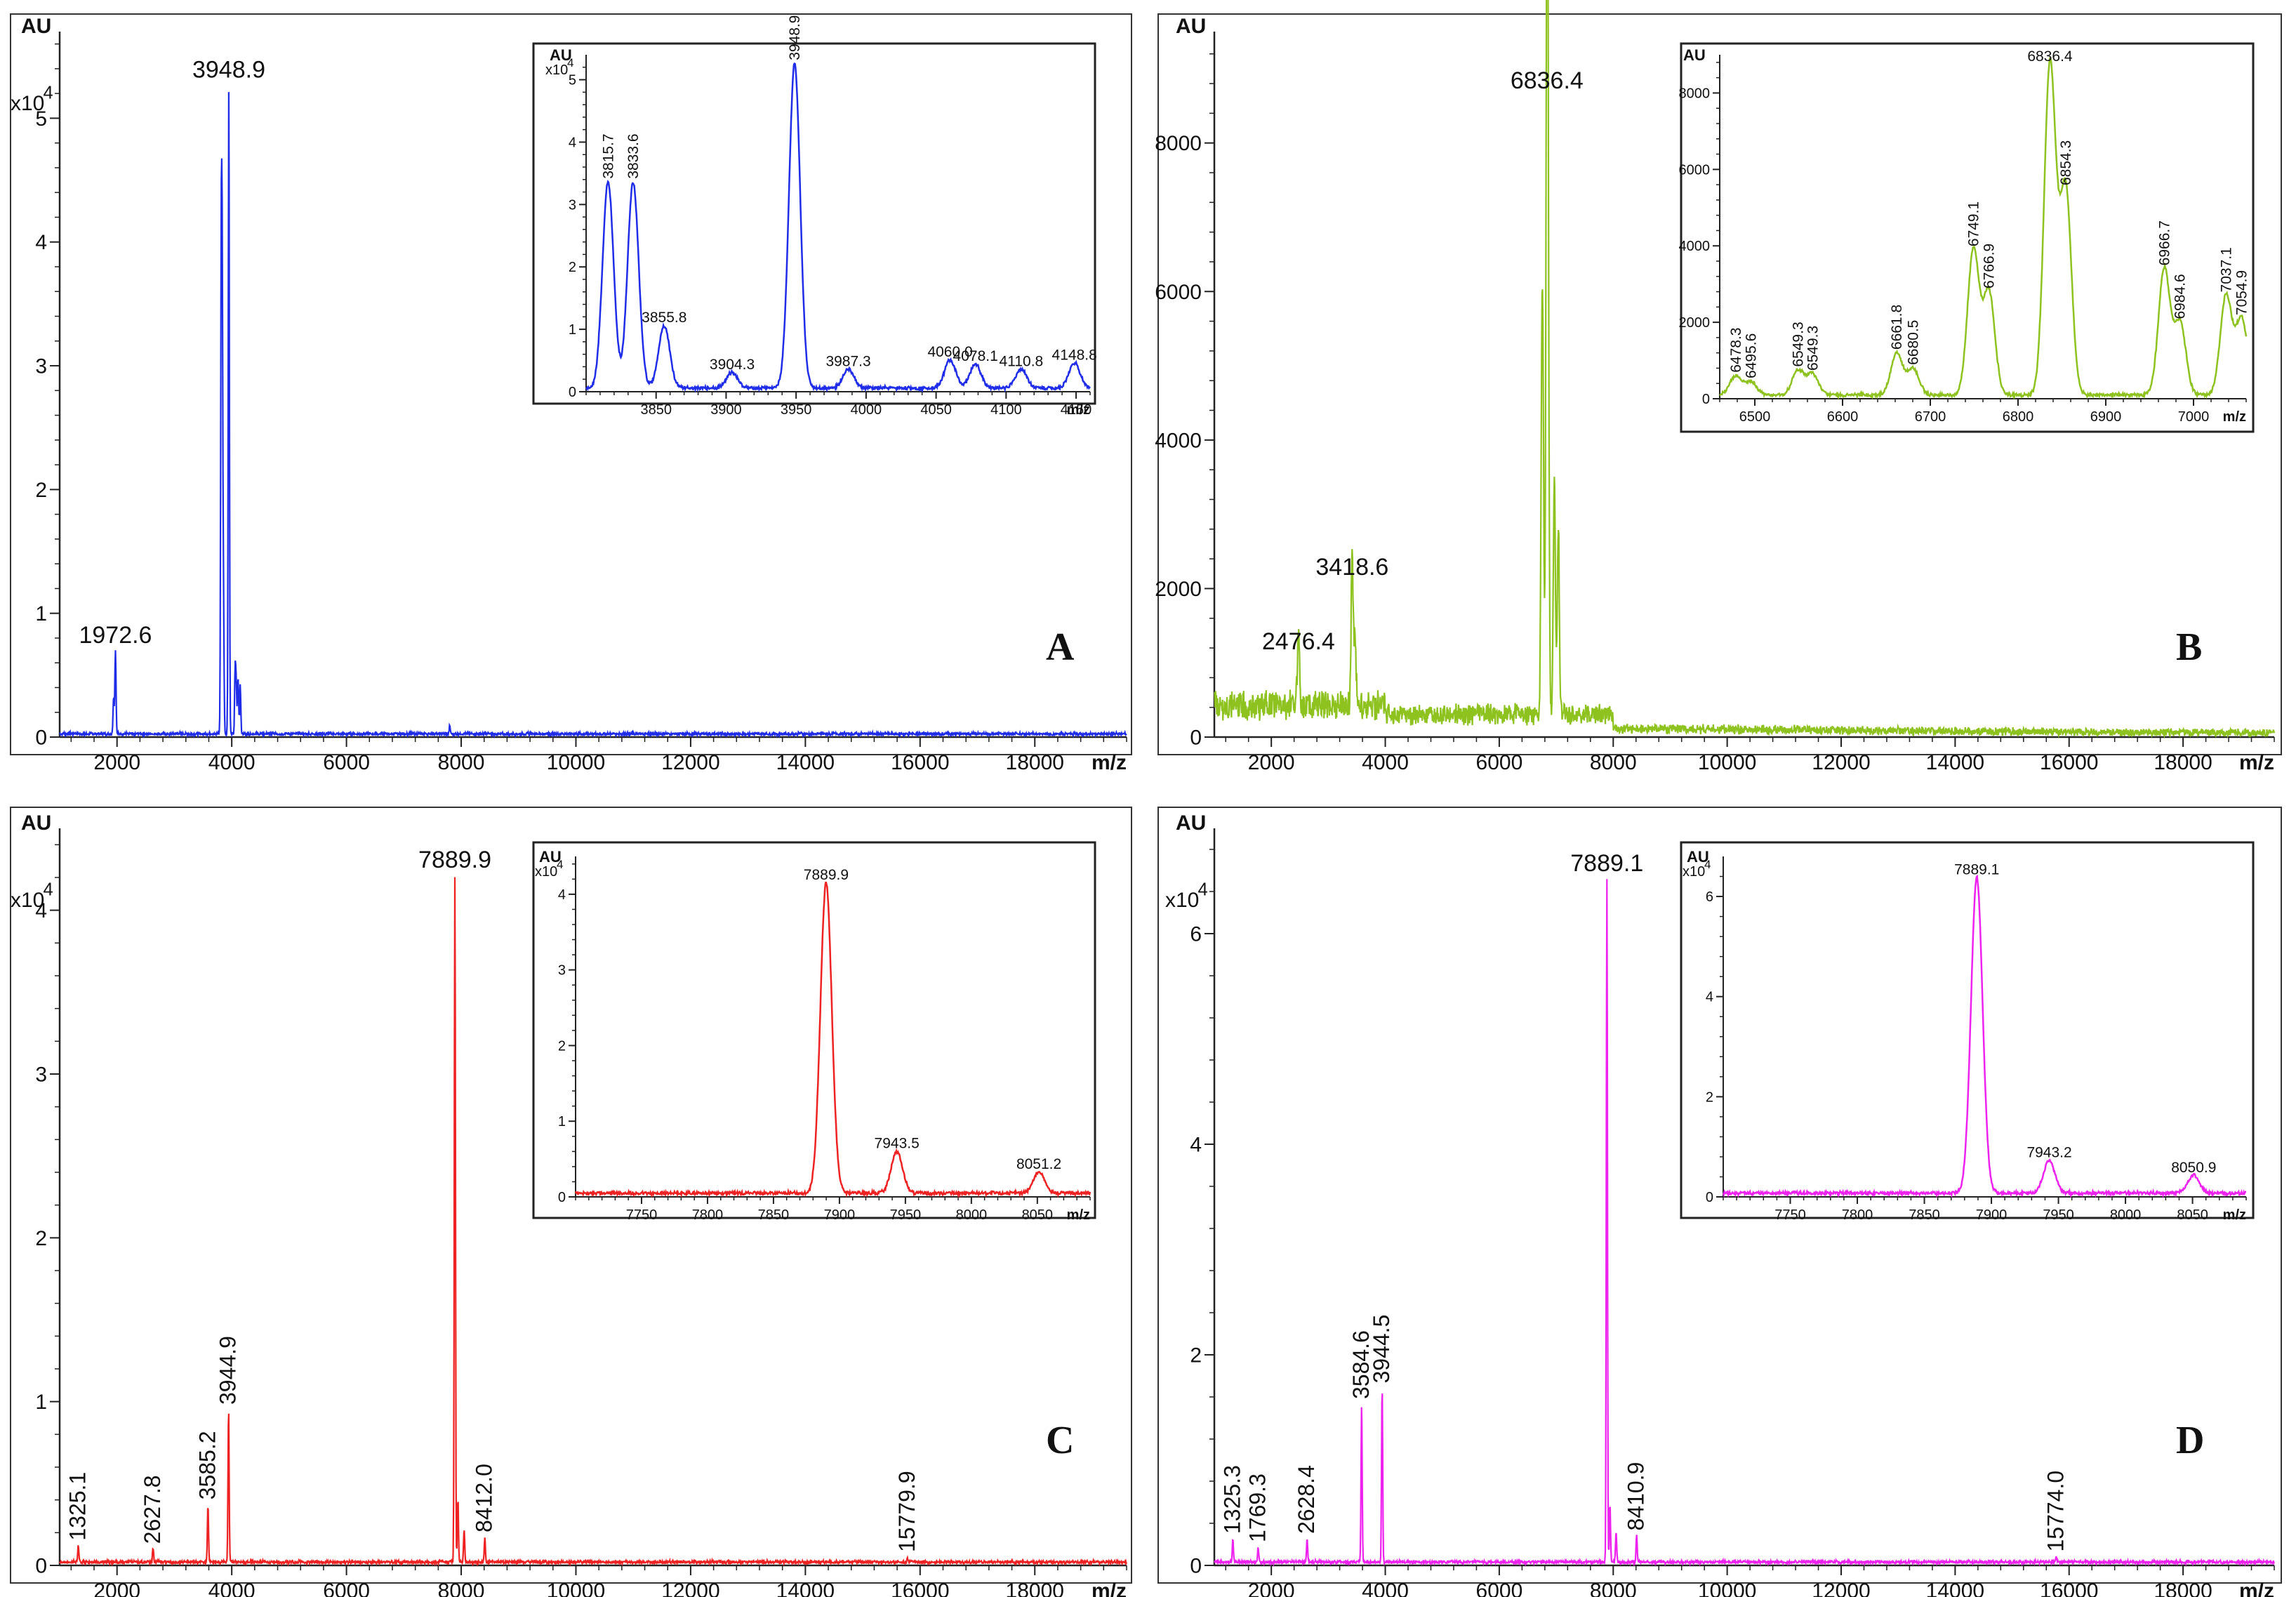  What do you see at coordinates (708, 1215) in the screenshot?
I see `panel-c-inset-x-tick-label: 7800` at bounding box center [708, 1215].